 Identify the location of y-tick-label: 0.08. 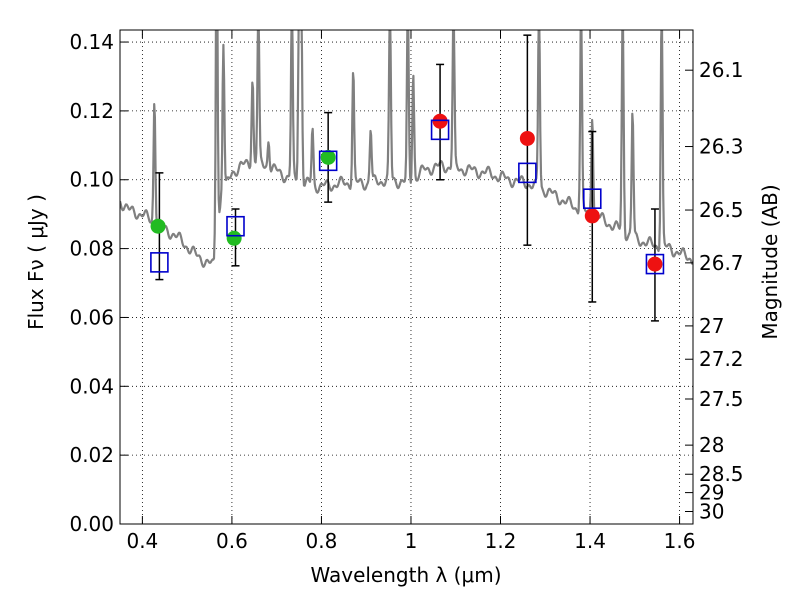
(91, 249).